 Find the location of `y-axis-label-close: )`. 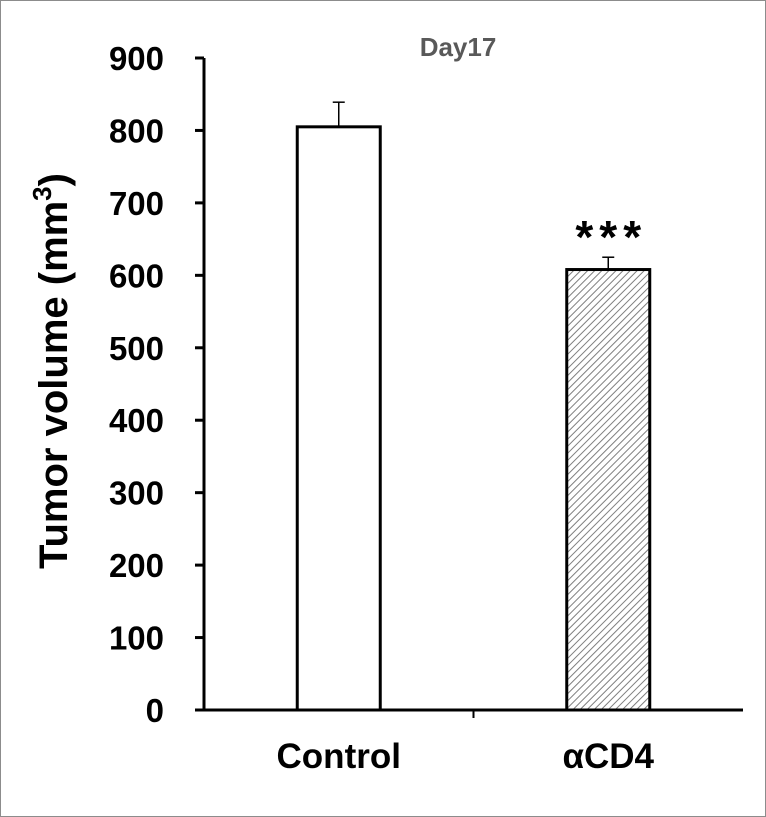

y-axis-label-close: ) is located at coordinates (54, 179).